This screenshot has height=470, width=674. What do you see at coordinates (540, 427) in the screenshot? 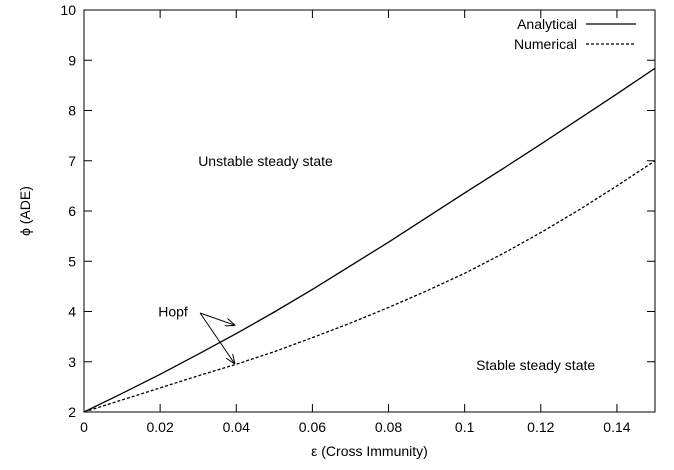
I see `x-tick-label: 0.12` at bounding box center [540, 427].